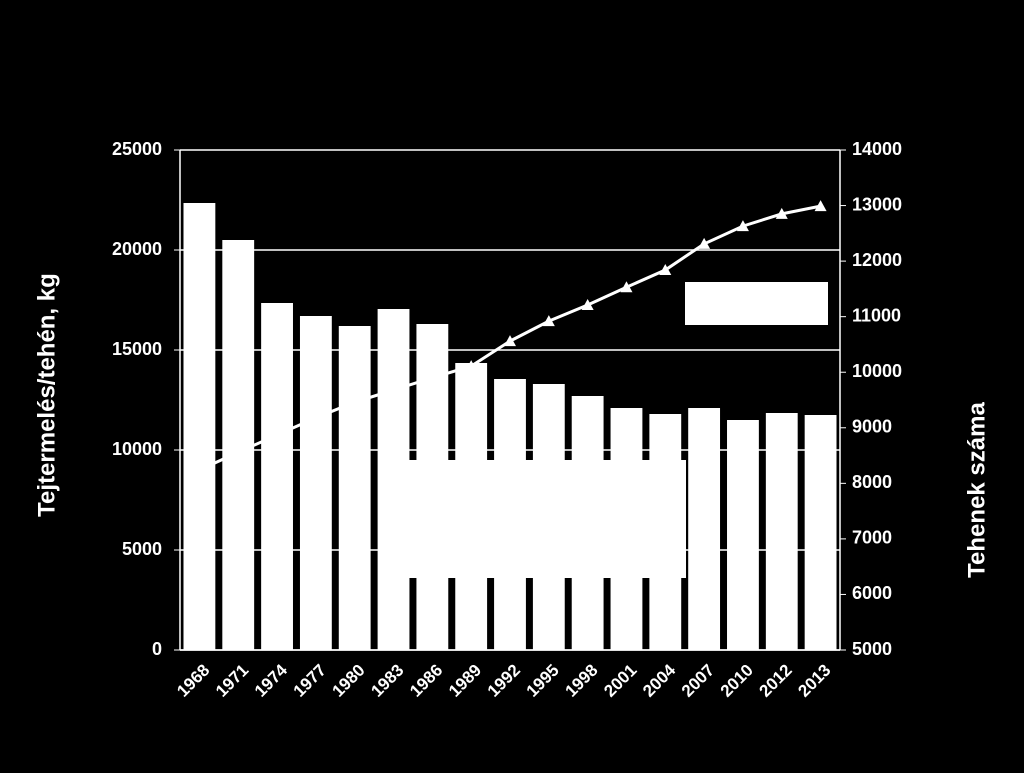 The width and height of the screenshot is (1024, 773). I want to click on y-tick-label: 5000, so click(142, 549).